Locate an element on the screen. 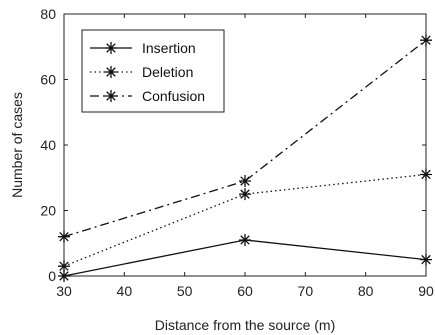 This screenshot has width=435, height=335. legend-entry-insertion: Insertion is located at coordinates (143, 48).